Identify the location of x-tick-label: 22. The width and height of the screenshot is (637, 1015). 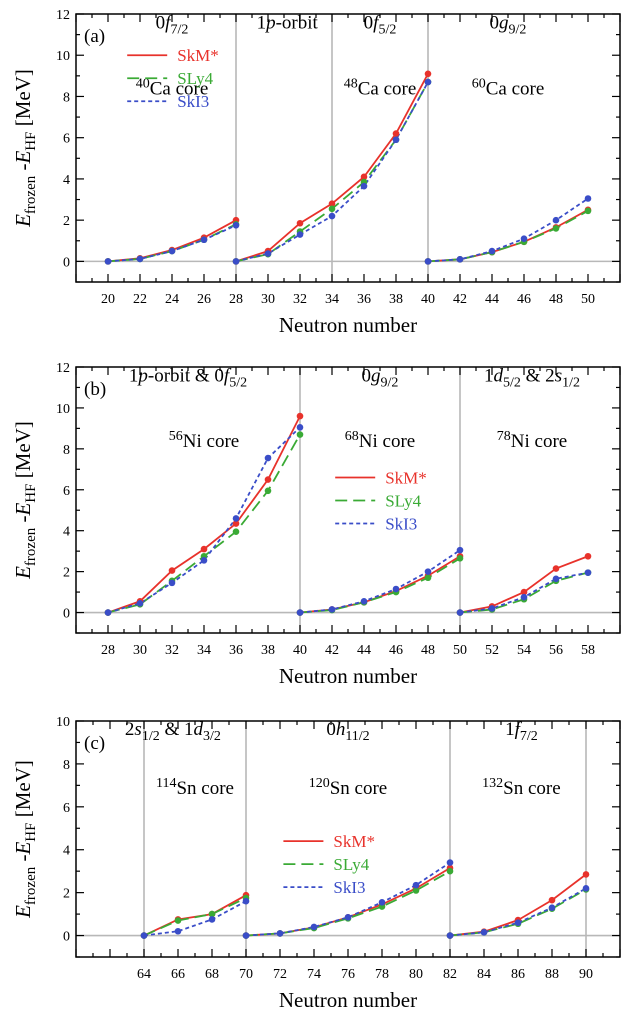
(140, 299).